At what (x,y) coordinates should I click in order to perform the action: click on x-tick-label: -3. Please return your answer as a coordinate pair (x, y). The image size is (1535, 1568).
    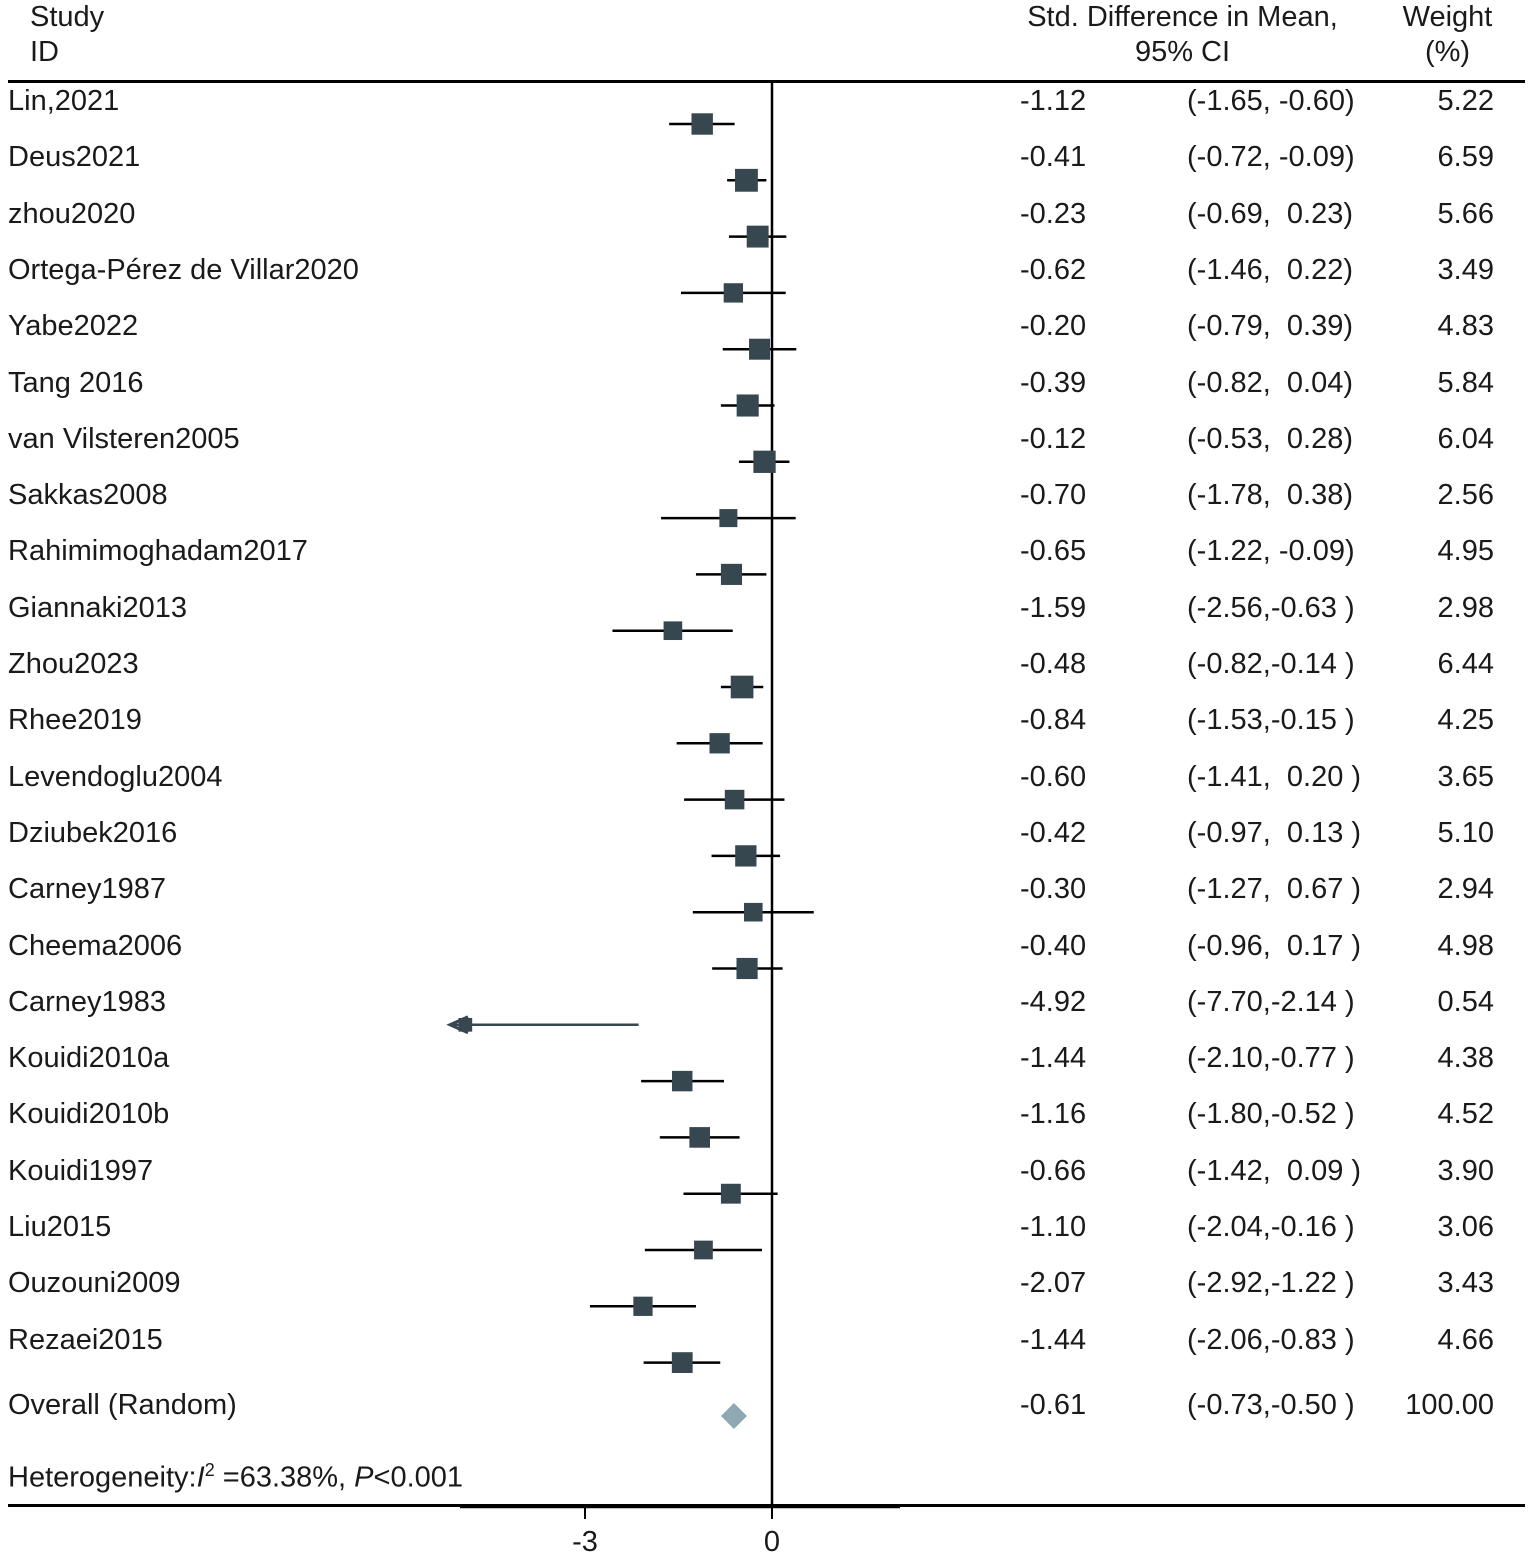
    Looking at the image, I should click on (585, 1542).